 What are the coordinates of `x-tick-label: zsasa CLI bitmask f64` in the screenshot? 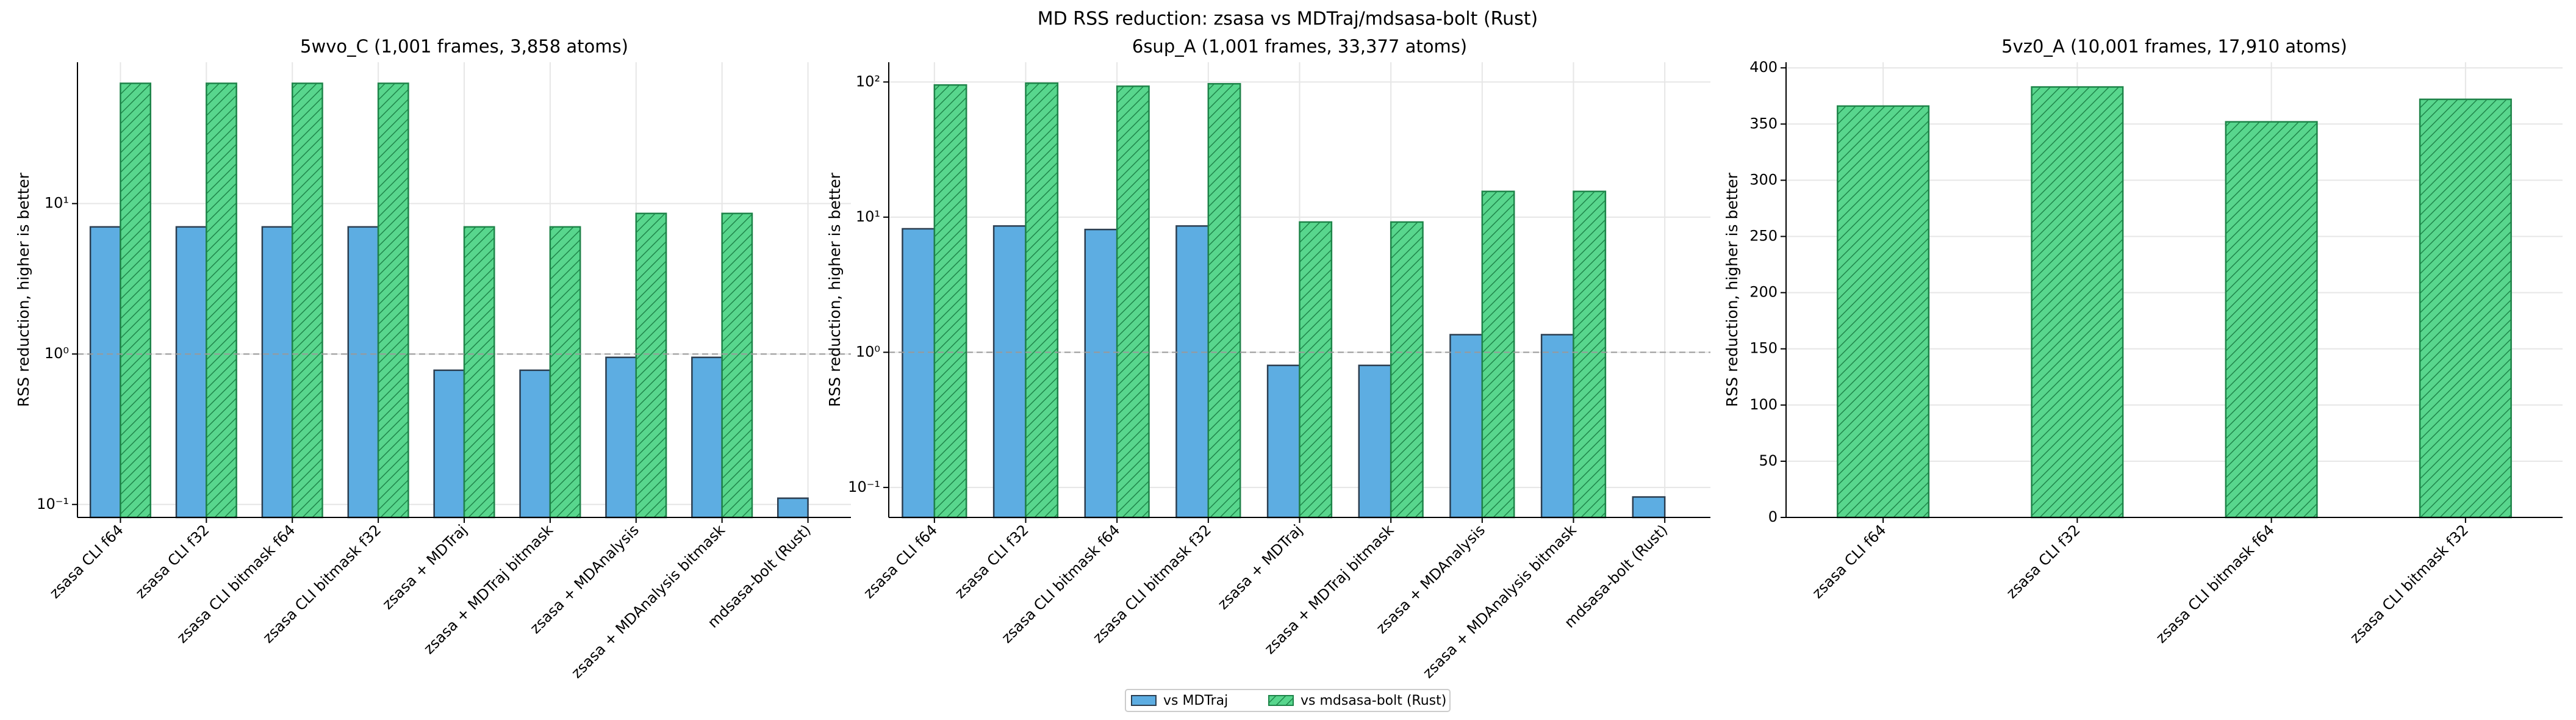 It's located at (2216, 583).